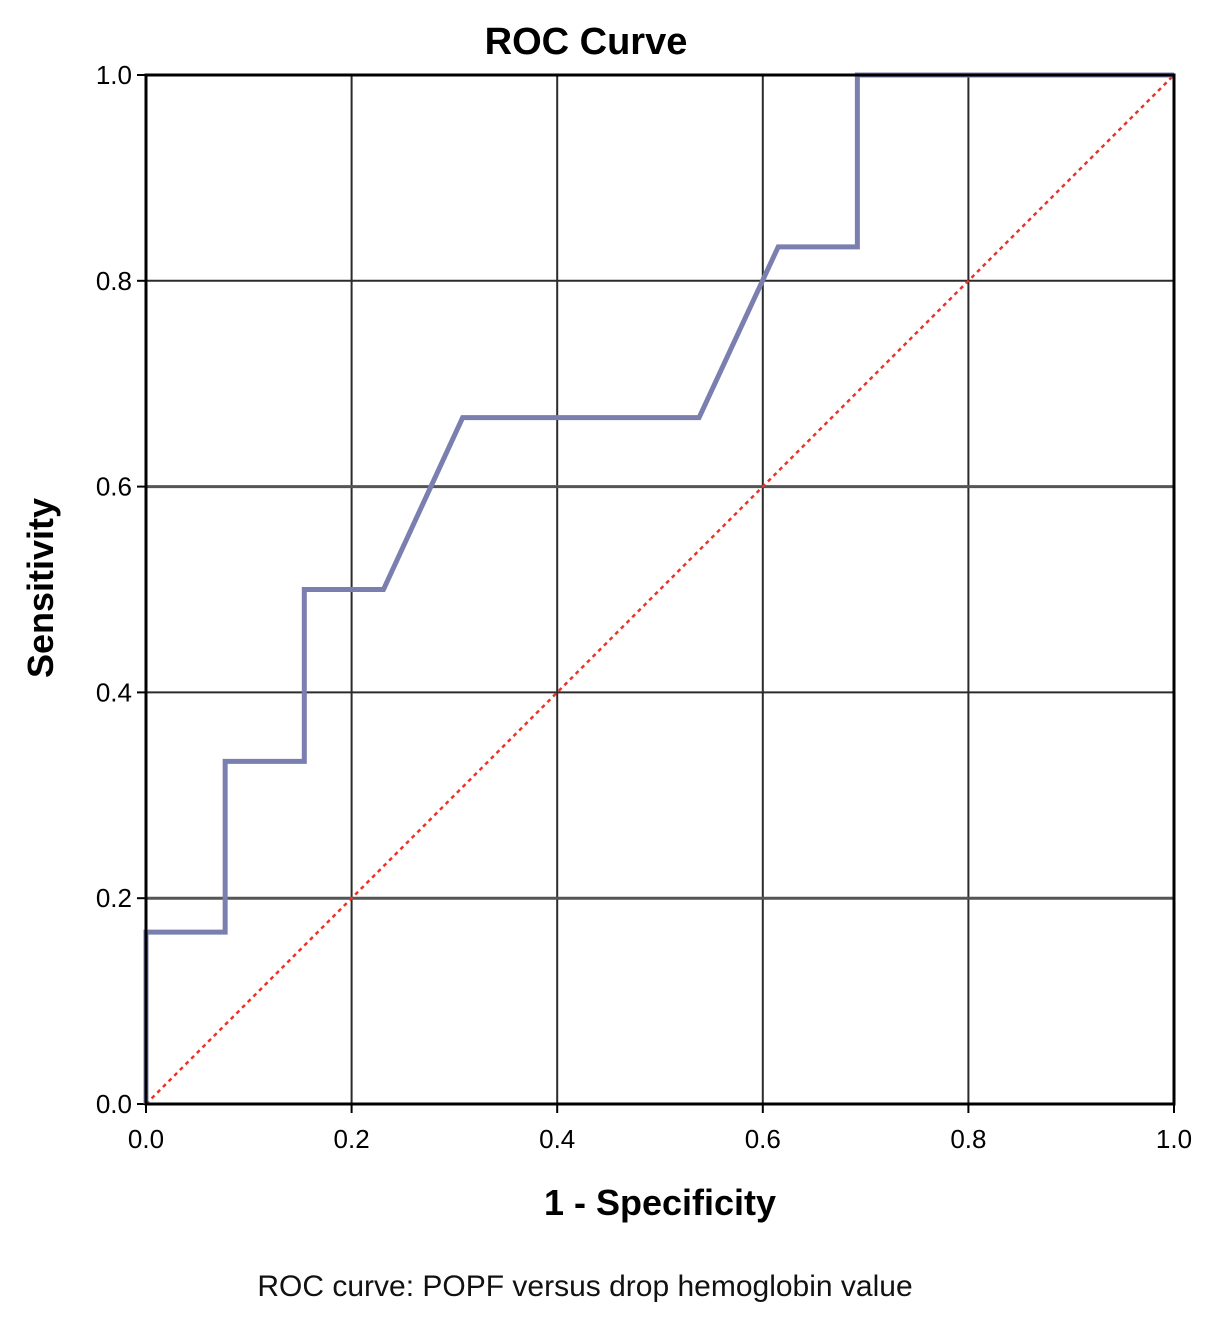  I want to click on x-tick-label: 0.0, so click(146, 1139).